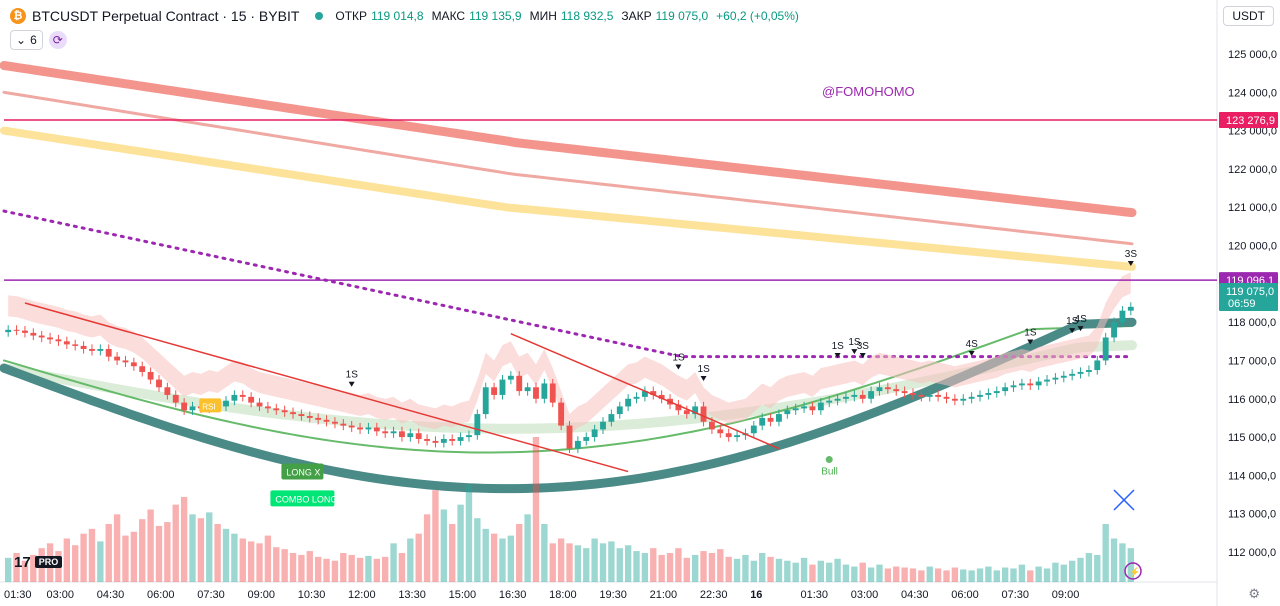 The width and height of the screenshot is (1280, 606). I want to click on rsi-badge-label: RSI, so click(208, 406).